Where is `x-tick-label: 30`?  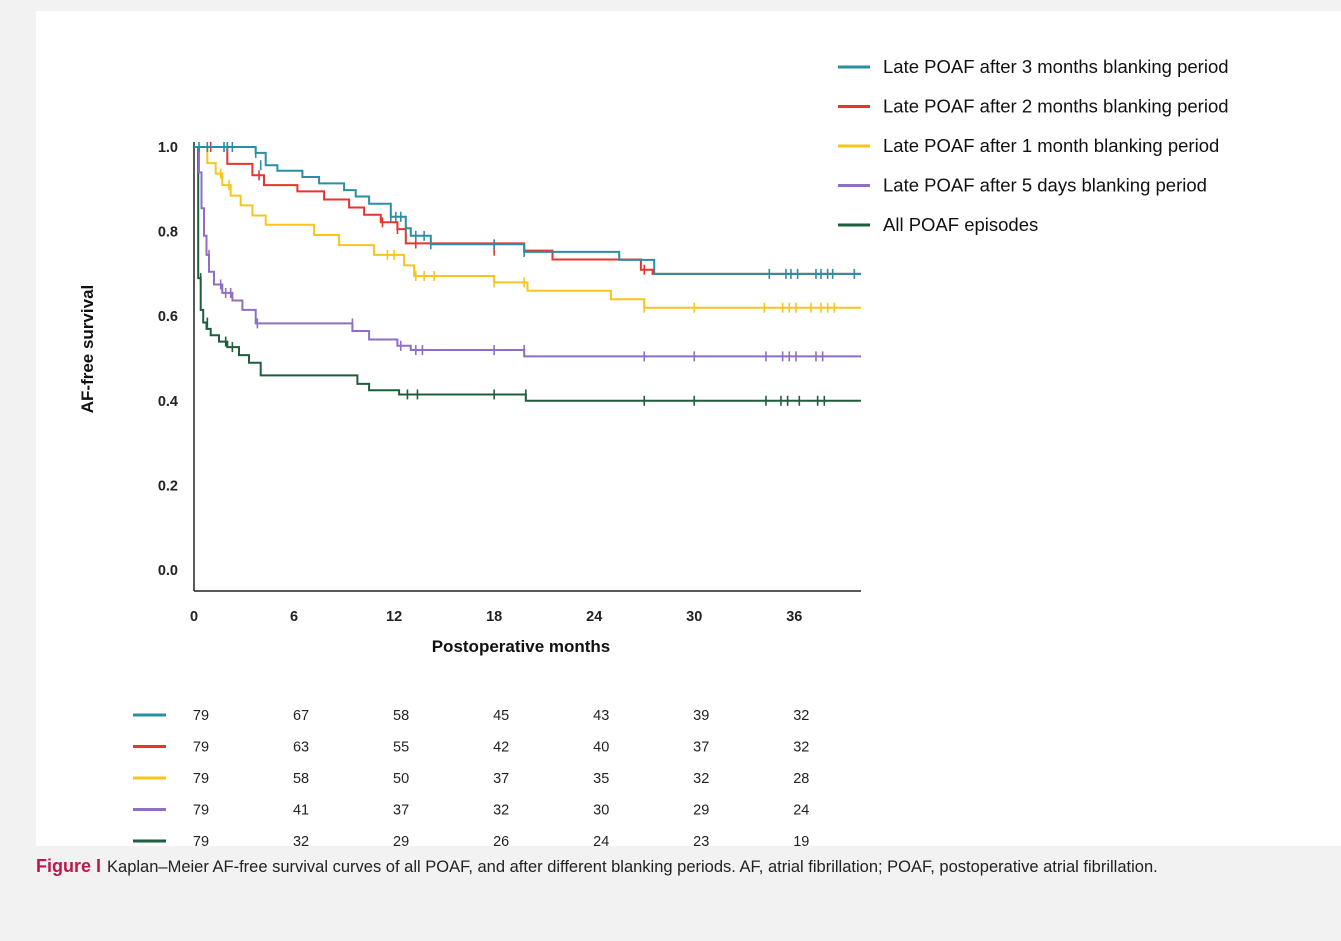
x-tick-label: 30 is located at coordinates (694, 617).